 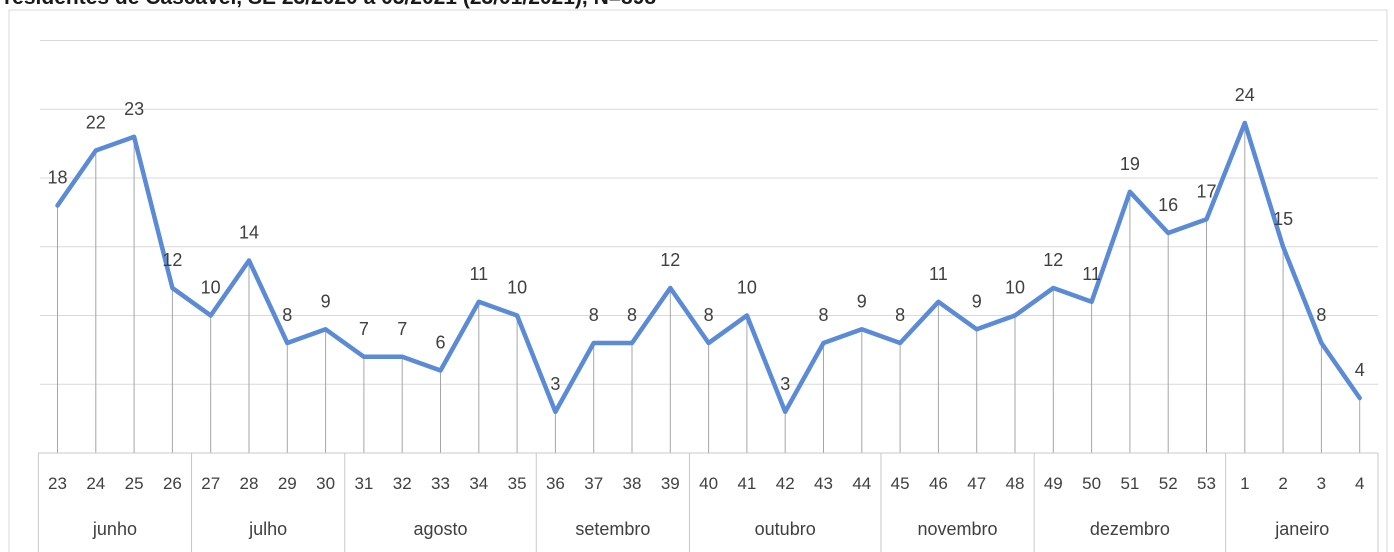 I want to click on week-tick-label: 40, so click(x=708, y=483).